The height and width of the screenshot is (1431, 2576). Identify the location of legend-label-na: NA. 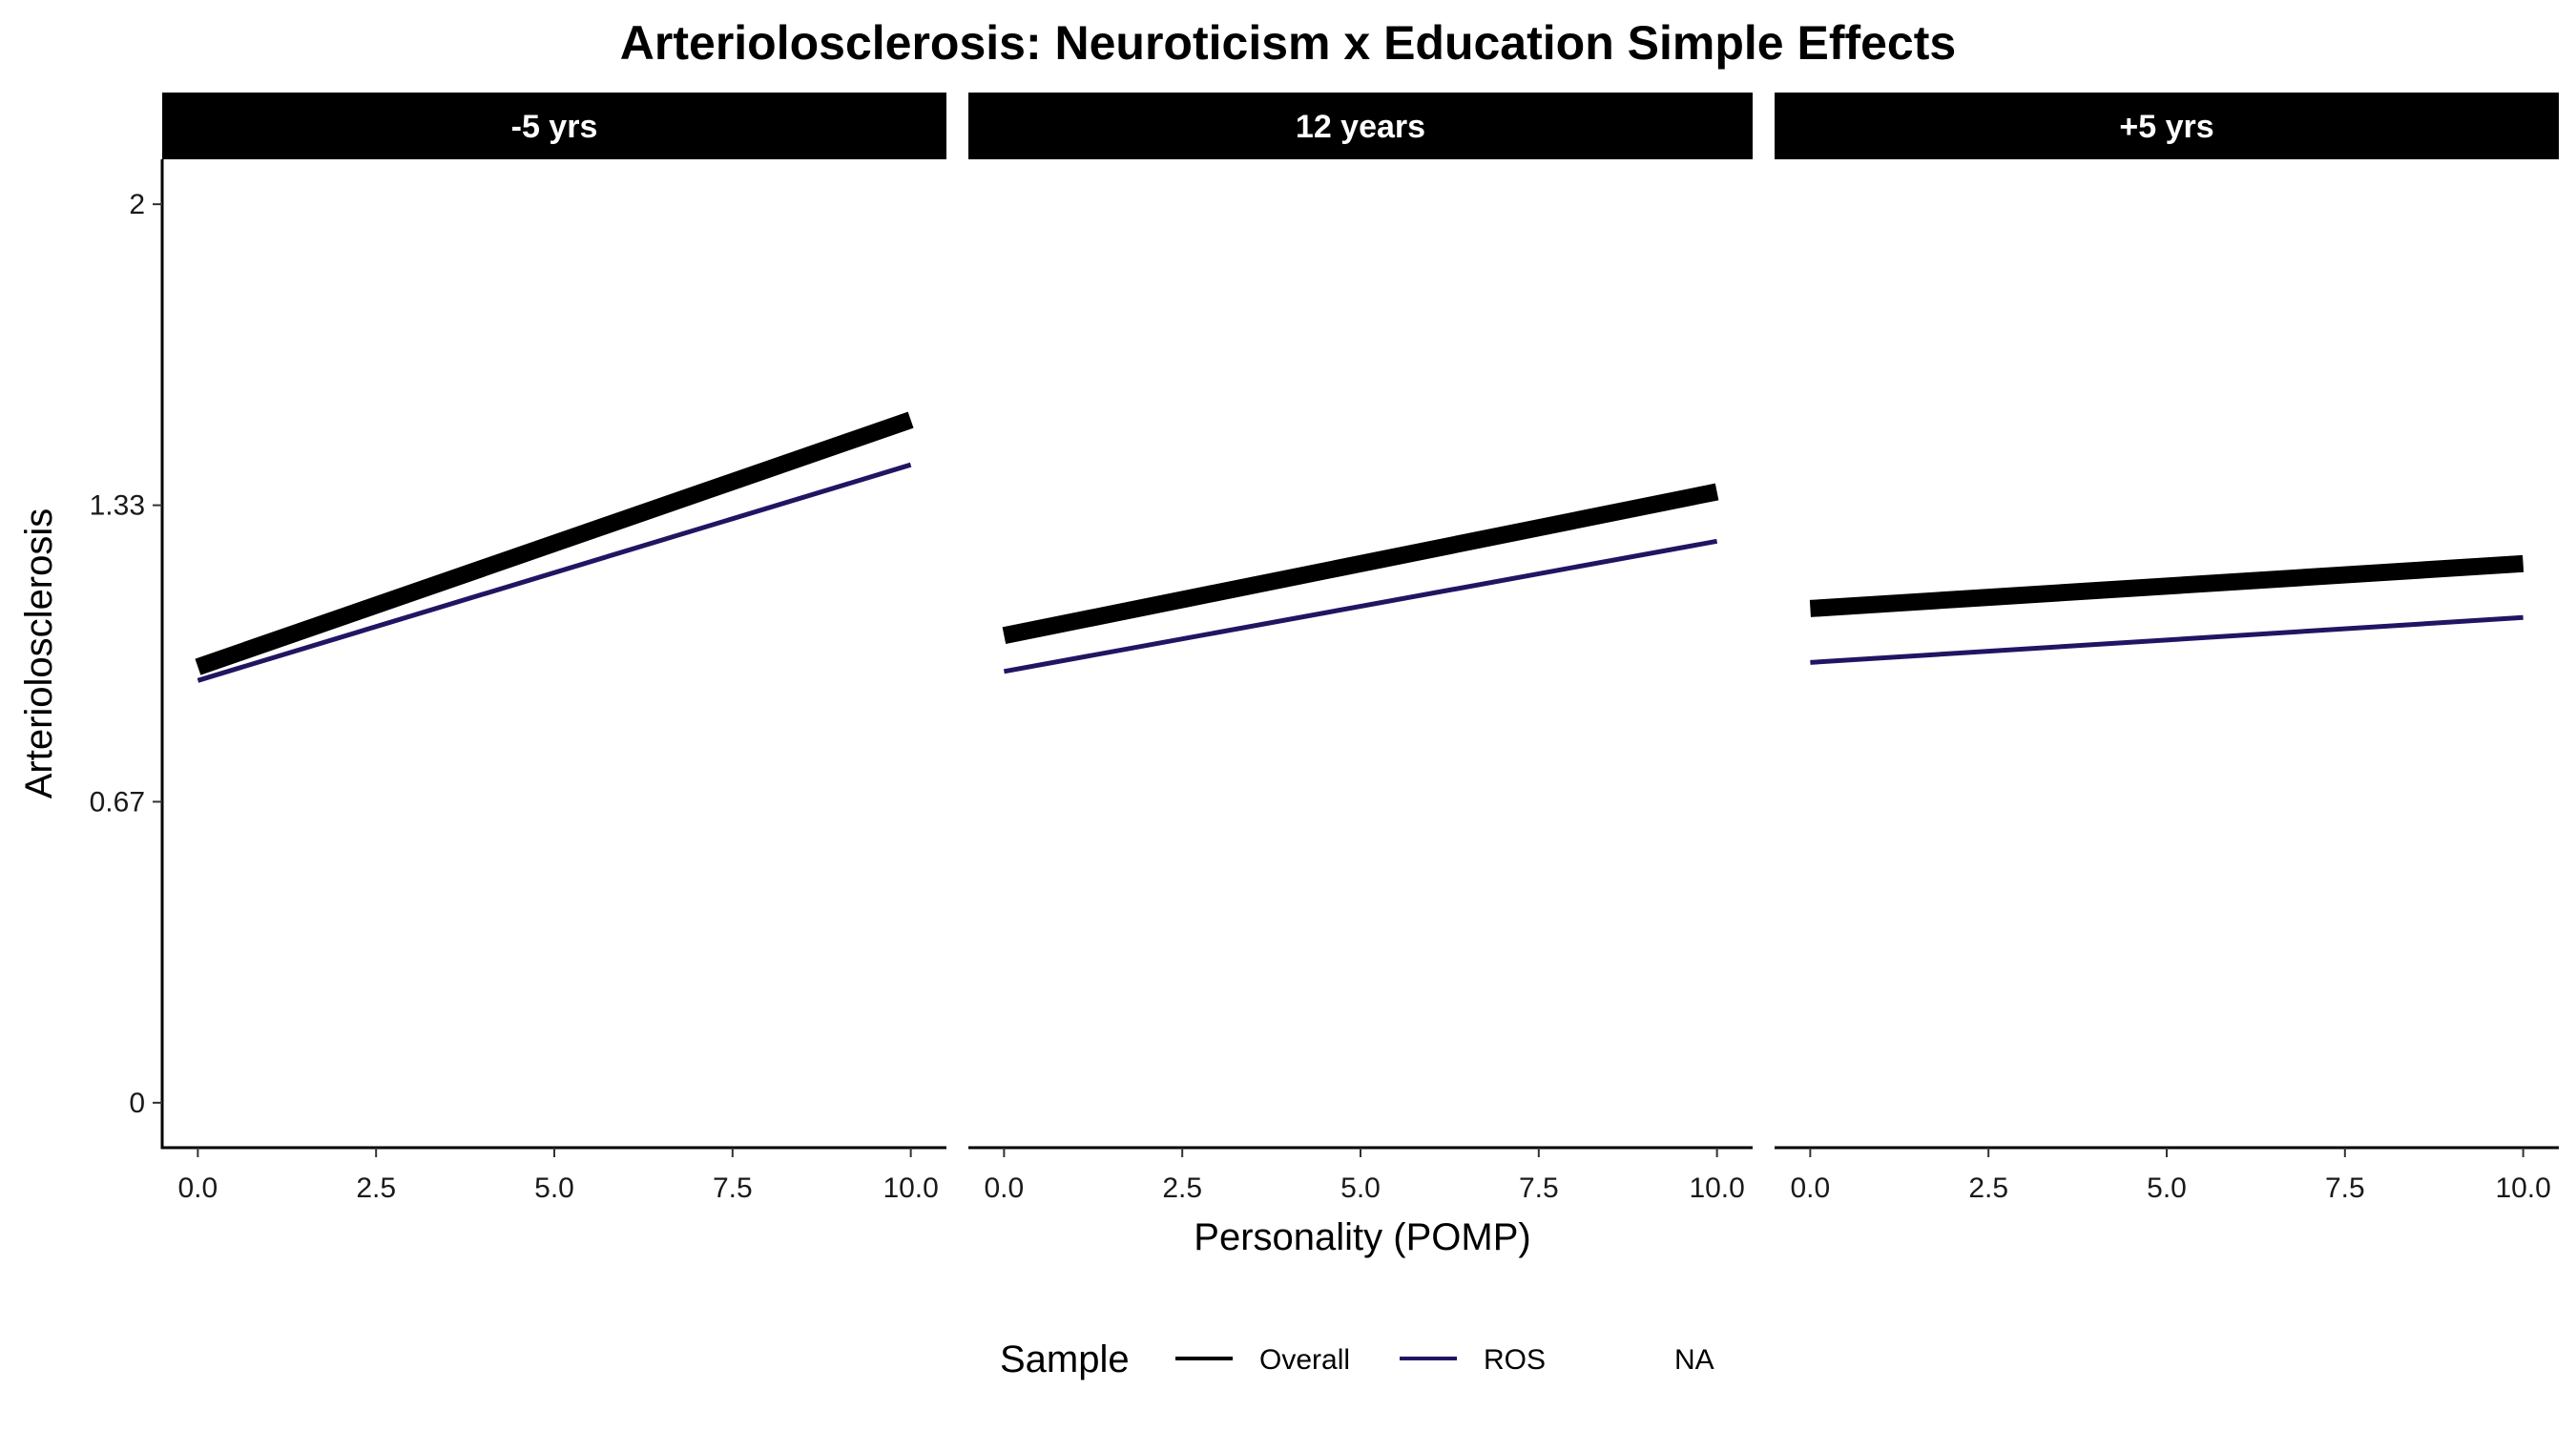
(1694, 1360).